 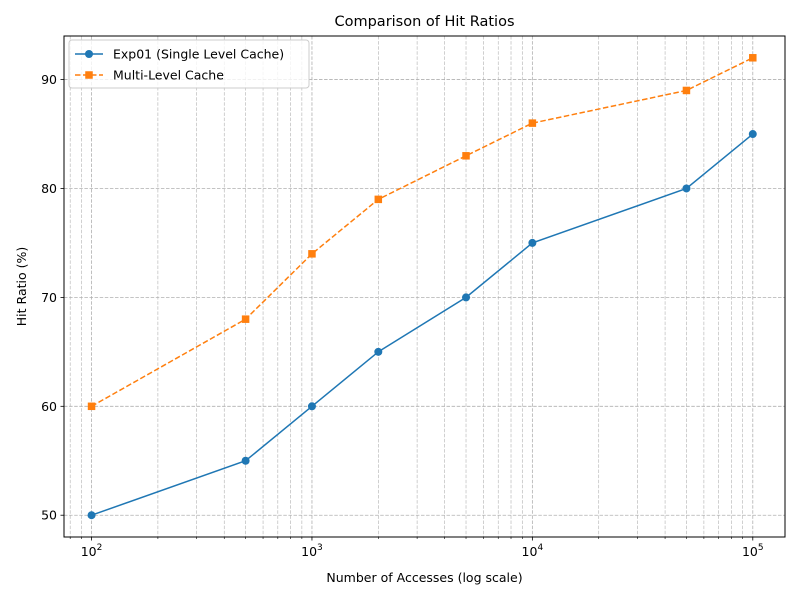 I want to click on legend-box, so click(x=189, y=64).